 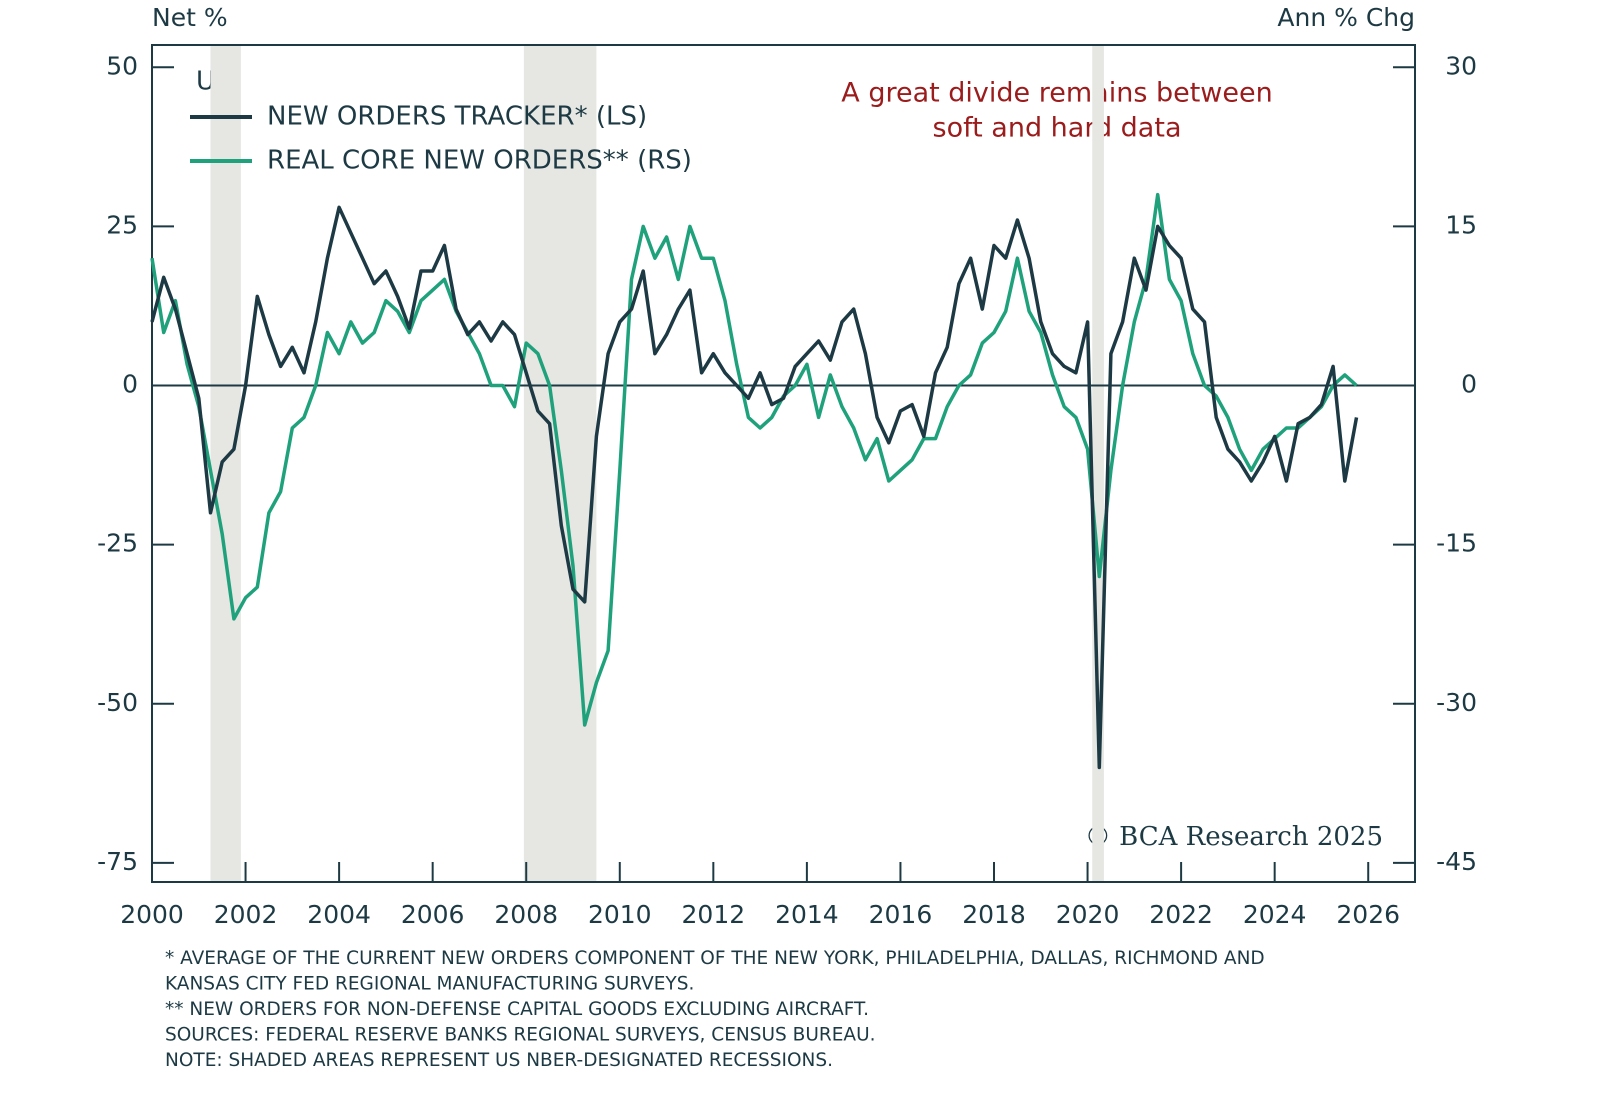 I want to click on annotation: A great divide remains between, so click(x=1056, y=93).